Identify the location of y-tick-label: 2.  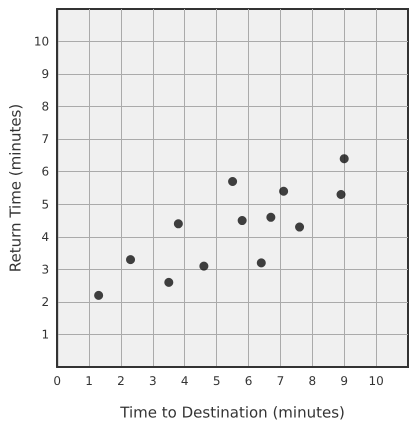
(46, 301).